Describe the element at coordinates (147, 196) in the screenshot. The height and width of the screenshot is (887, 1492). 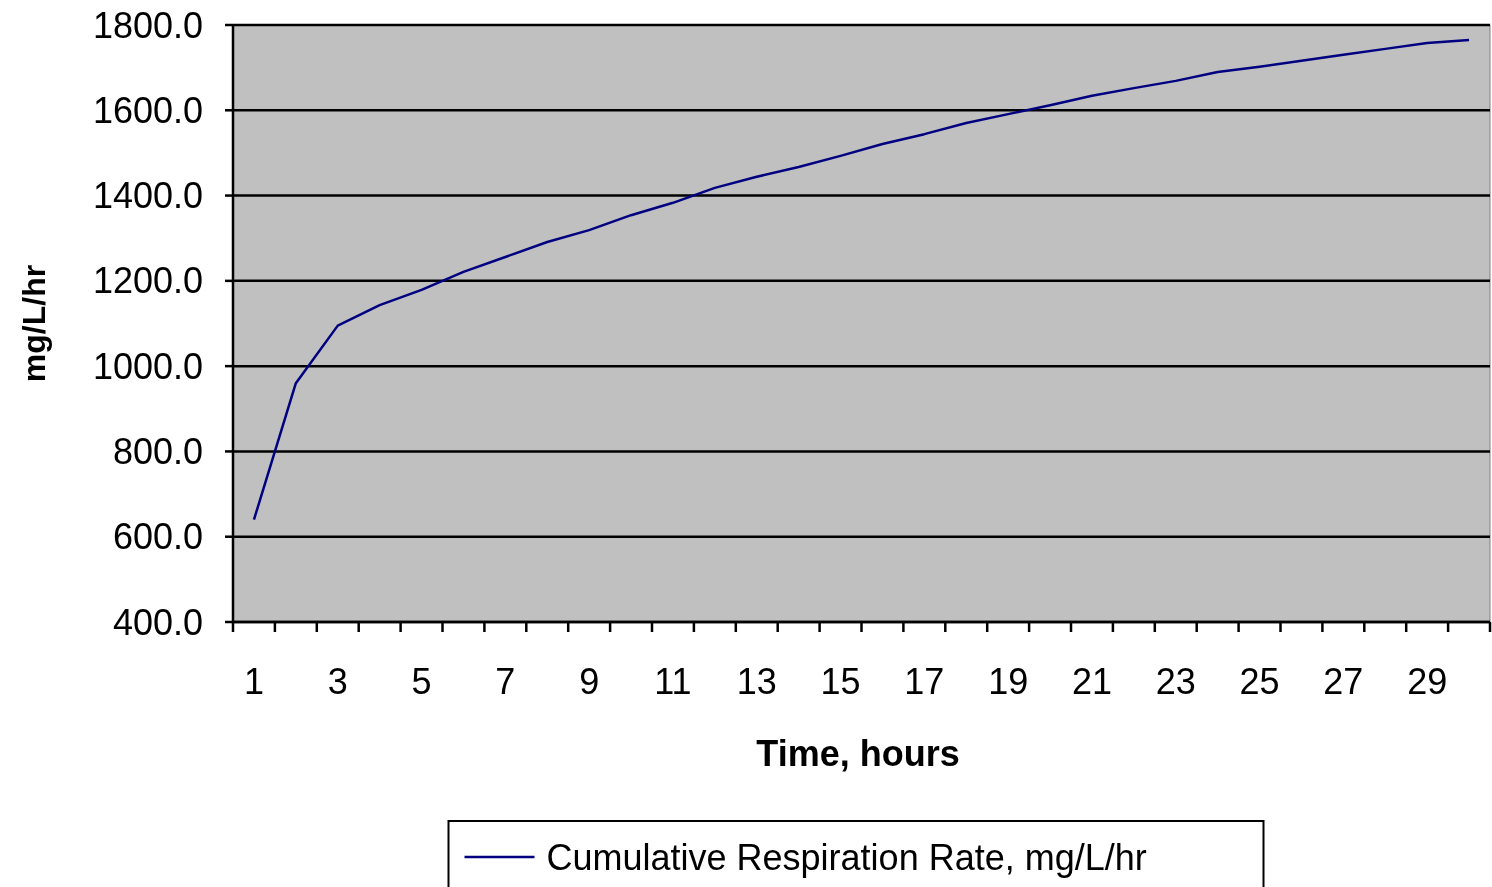
I see `y-tick-label: 1400.0` at that location.